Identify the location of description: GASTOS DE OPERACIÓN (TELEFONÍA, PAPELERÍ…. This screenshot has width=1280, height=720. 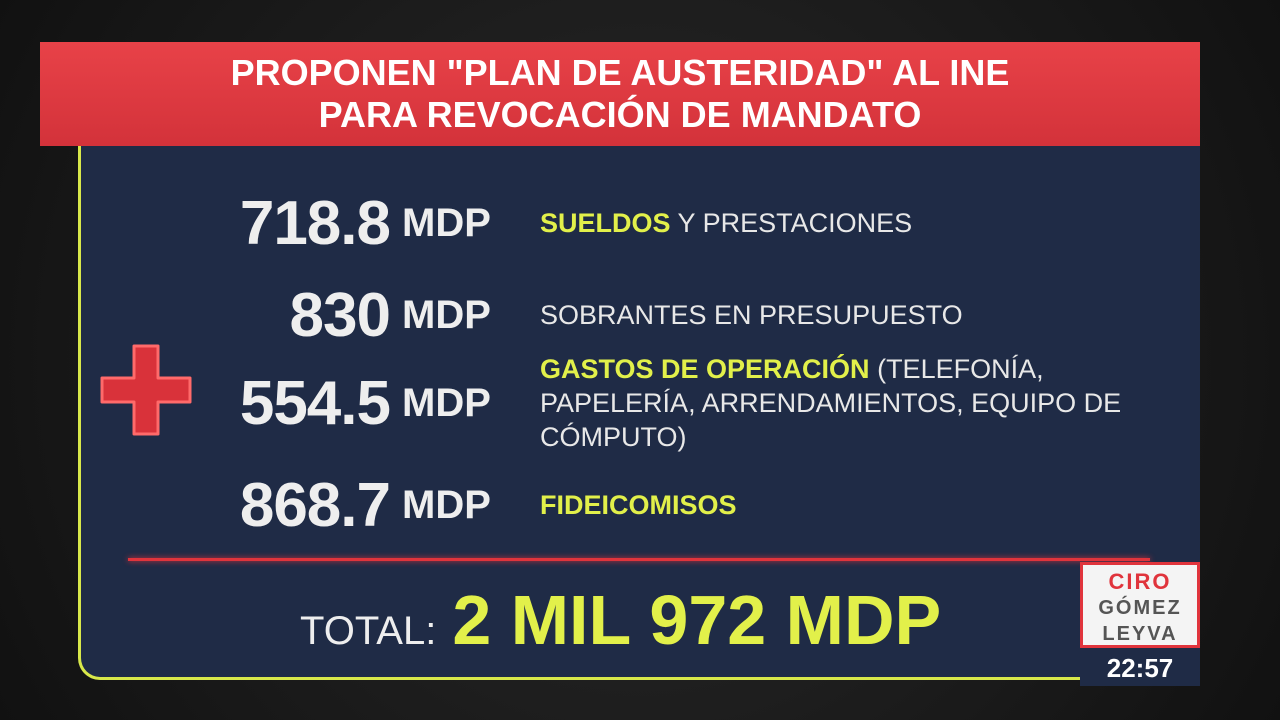
(846, 403).